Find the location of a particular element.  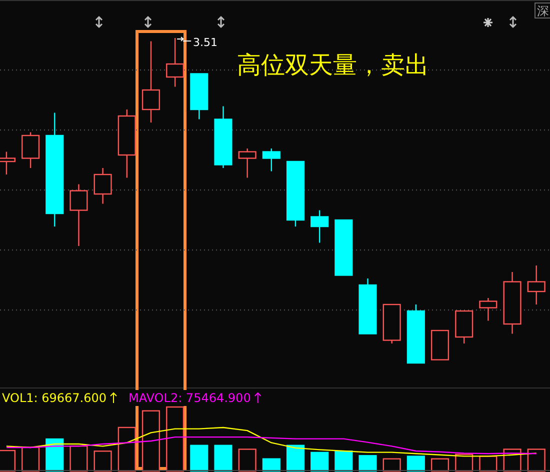

legend-label: MAVOL2: 75464.900 is located at coordinates (189, 398).